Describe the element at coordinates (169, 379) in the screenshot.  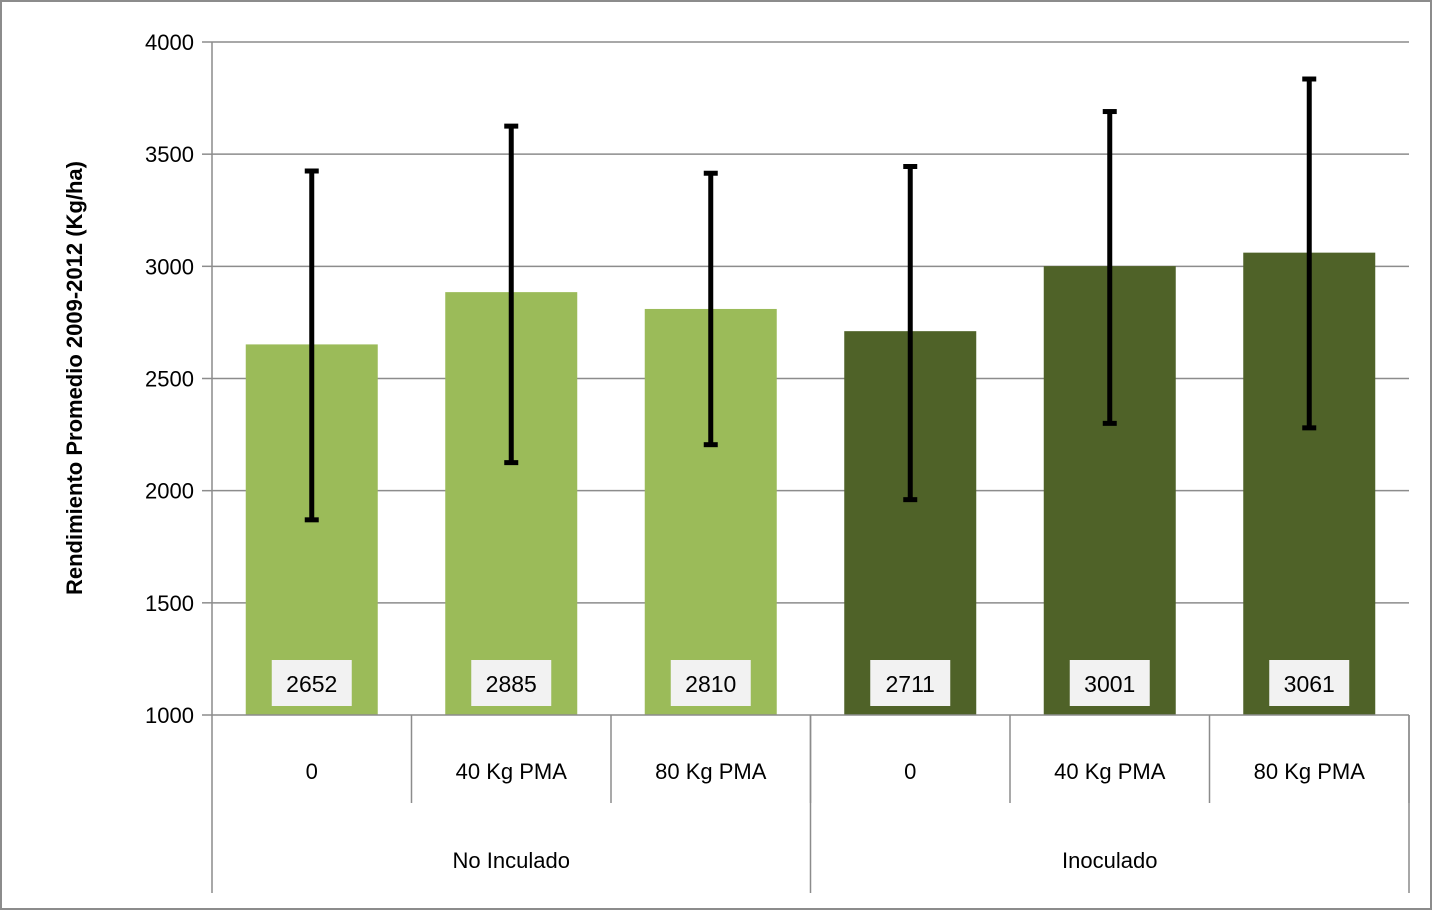
I see `y-tick-label: 2500` at that location.